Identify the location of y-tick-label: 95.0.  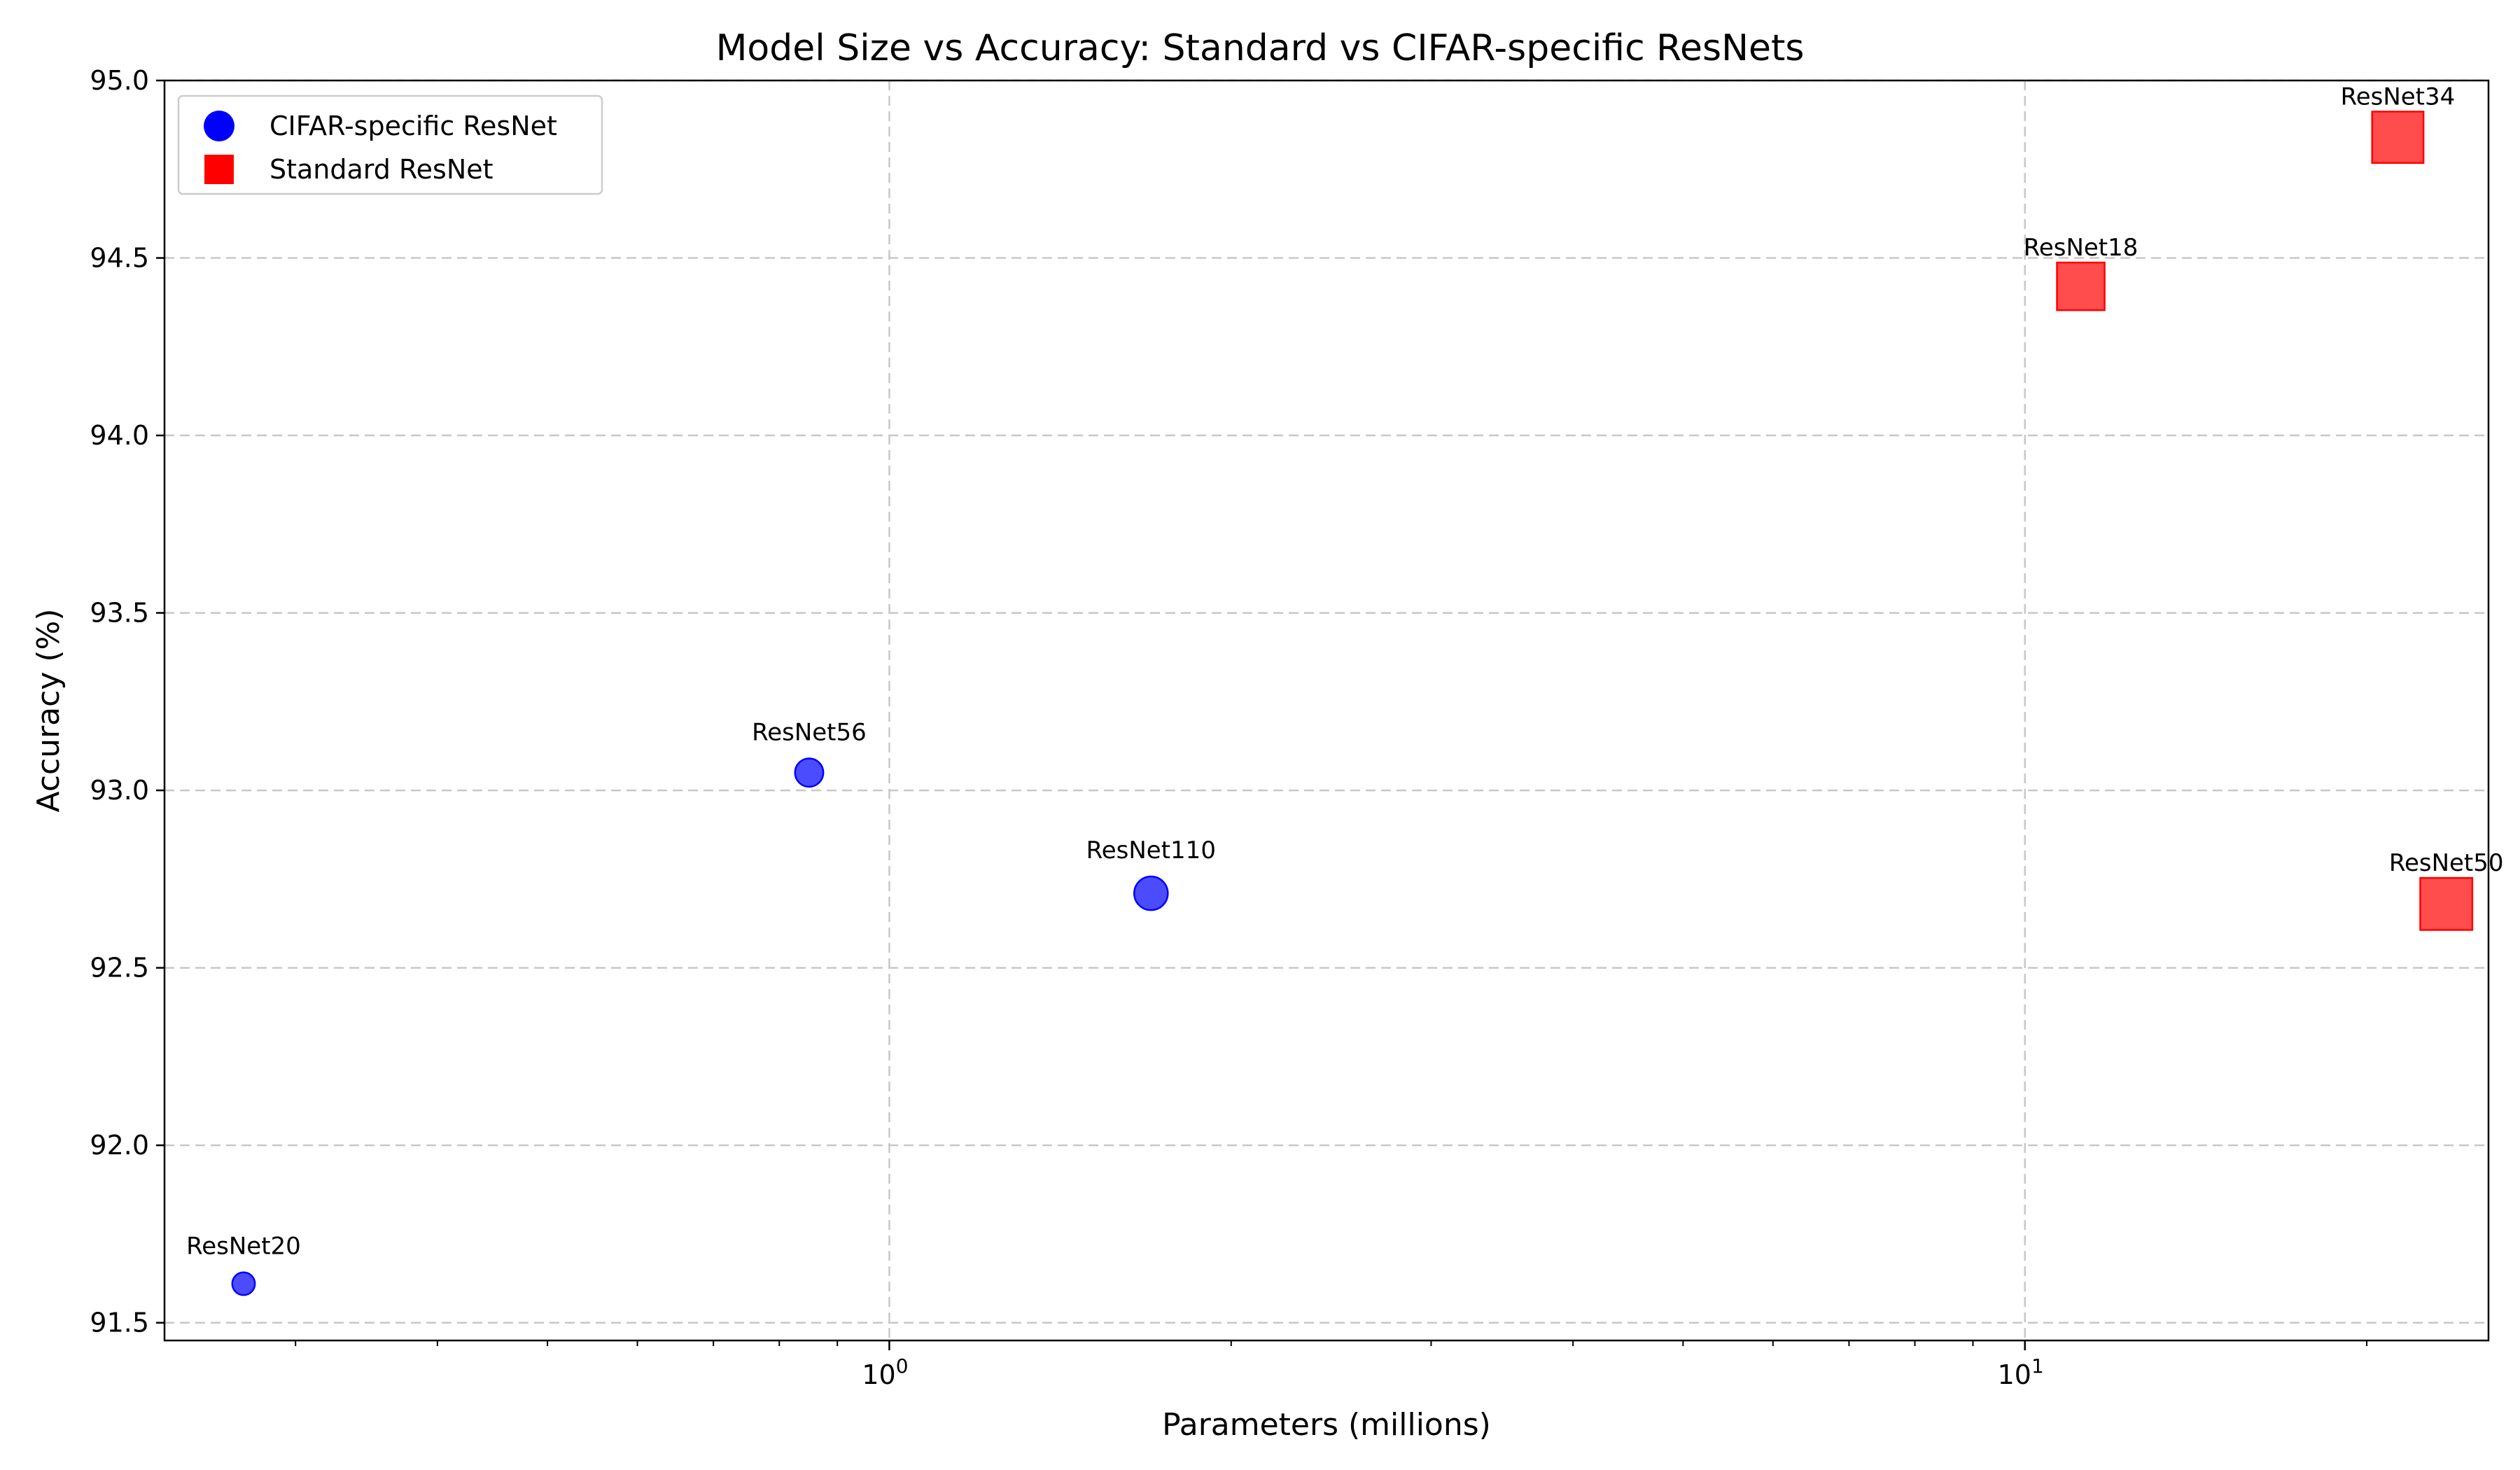
(119, 80).